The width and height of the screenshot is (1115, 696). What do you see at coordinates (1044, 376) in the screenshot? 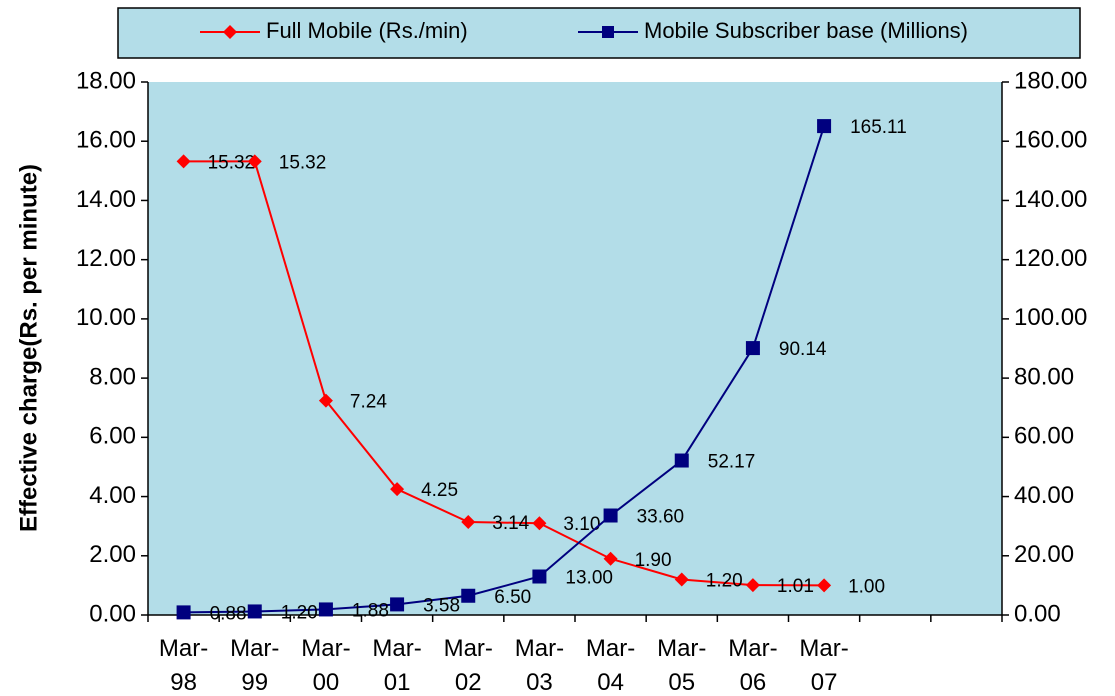
I see `y2-tick-label: 80.00` at bounding box center [1044, 376].